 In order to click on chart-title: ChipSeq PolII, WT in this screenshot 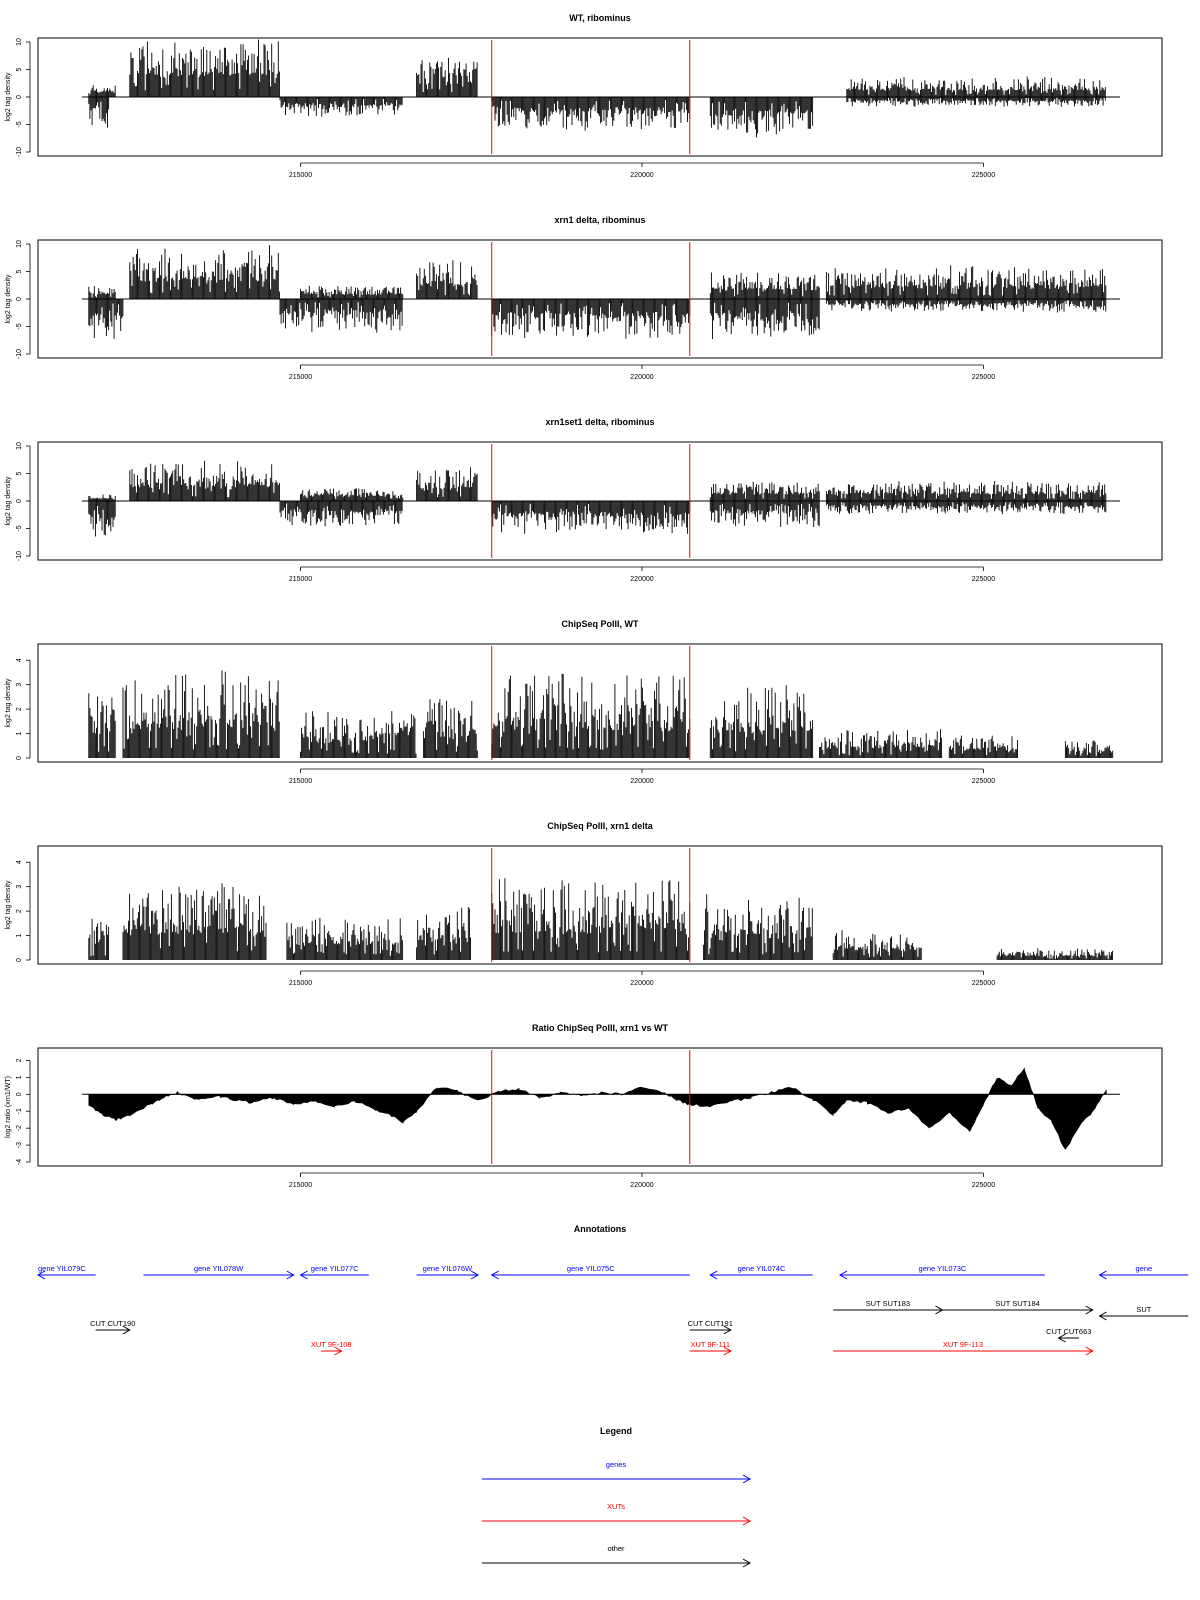, I will do `click(600, 624)`.